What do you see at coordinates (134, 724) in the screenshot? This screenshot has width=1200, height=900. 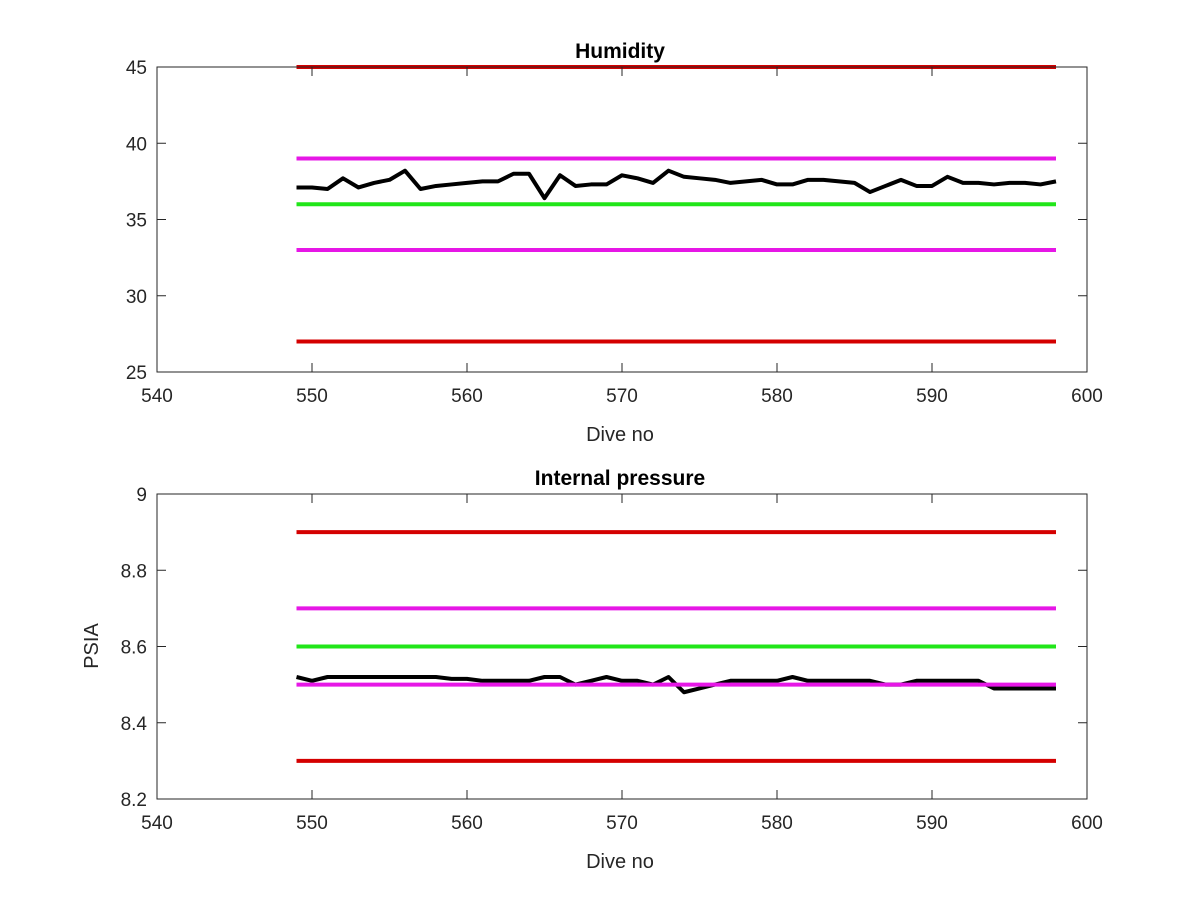 I see `y-tick-label: 8.4` at bounding box center [134, 724].